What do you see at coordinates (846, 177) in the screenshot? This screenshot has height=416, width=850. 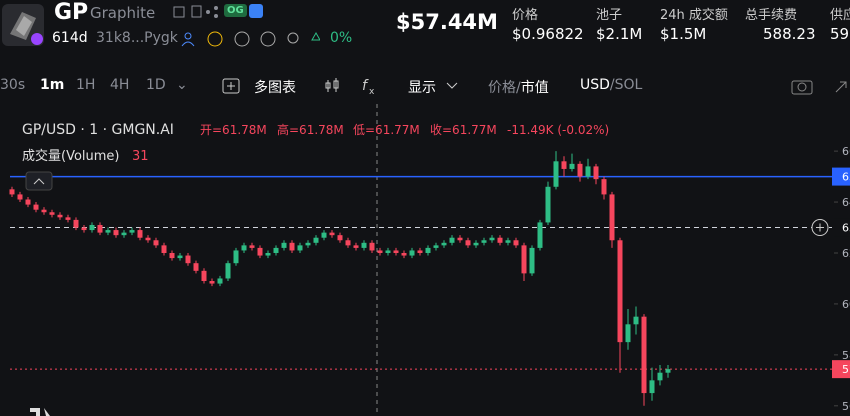 I see `price-box-label: 65` at bounding box center [846, 177].